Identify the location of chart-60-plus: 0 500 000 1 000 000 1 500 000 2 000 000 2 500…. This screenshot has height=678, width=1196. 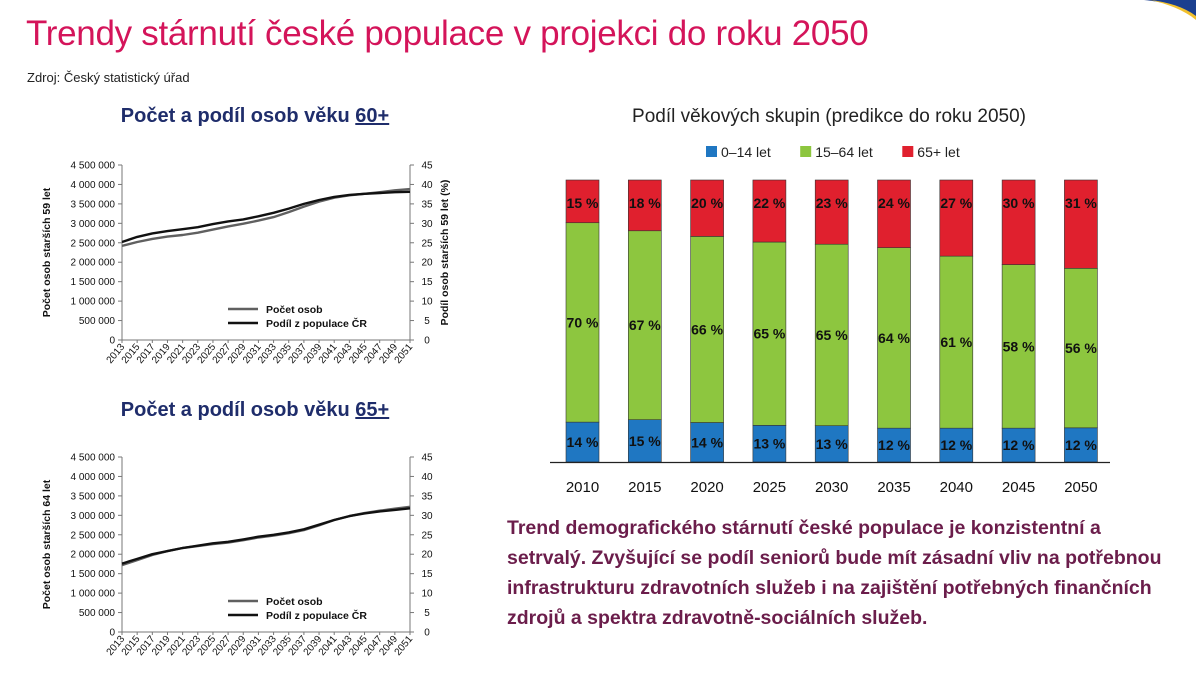
(246, 263).